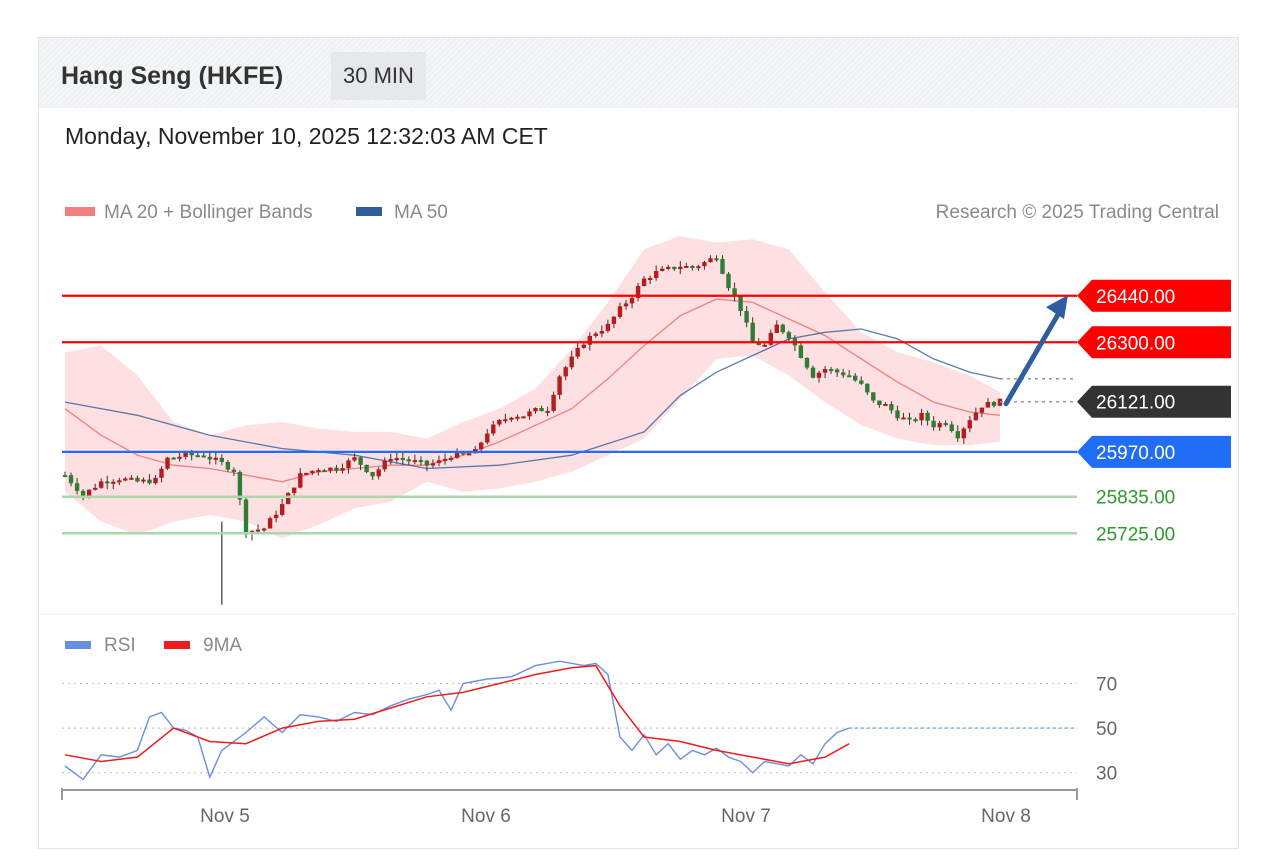 The image size is (1276, 868). I want to click on x-tick-nov6: Nov 6, so click(486, 816).